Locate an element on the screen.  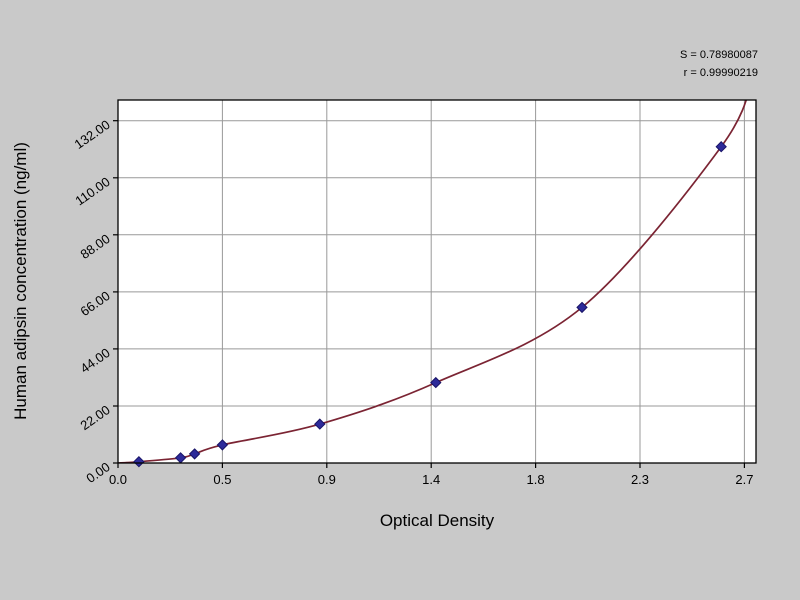
stat-standard-error: S = 0.78980087 is located at coordinates (719, 55).